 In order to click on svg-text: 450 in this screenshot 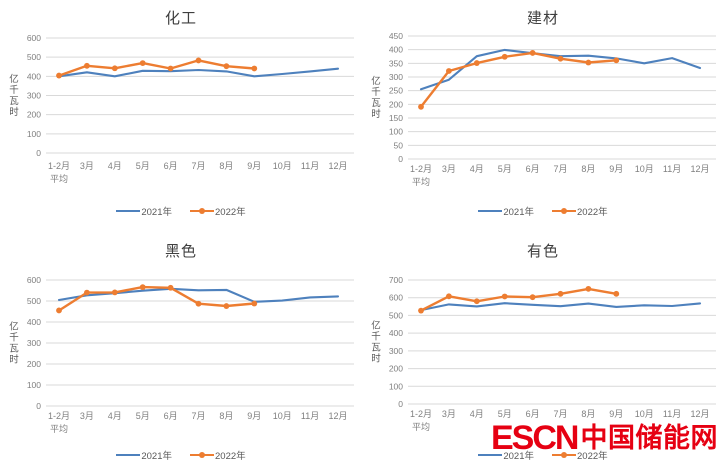, I will do `click(396, 36)`.